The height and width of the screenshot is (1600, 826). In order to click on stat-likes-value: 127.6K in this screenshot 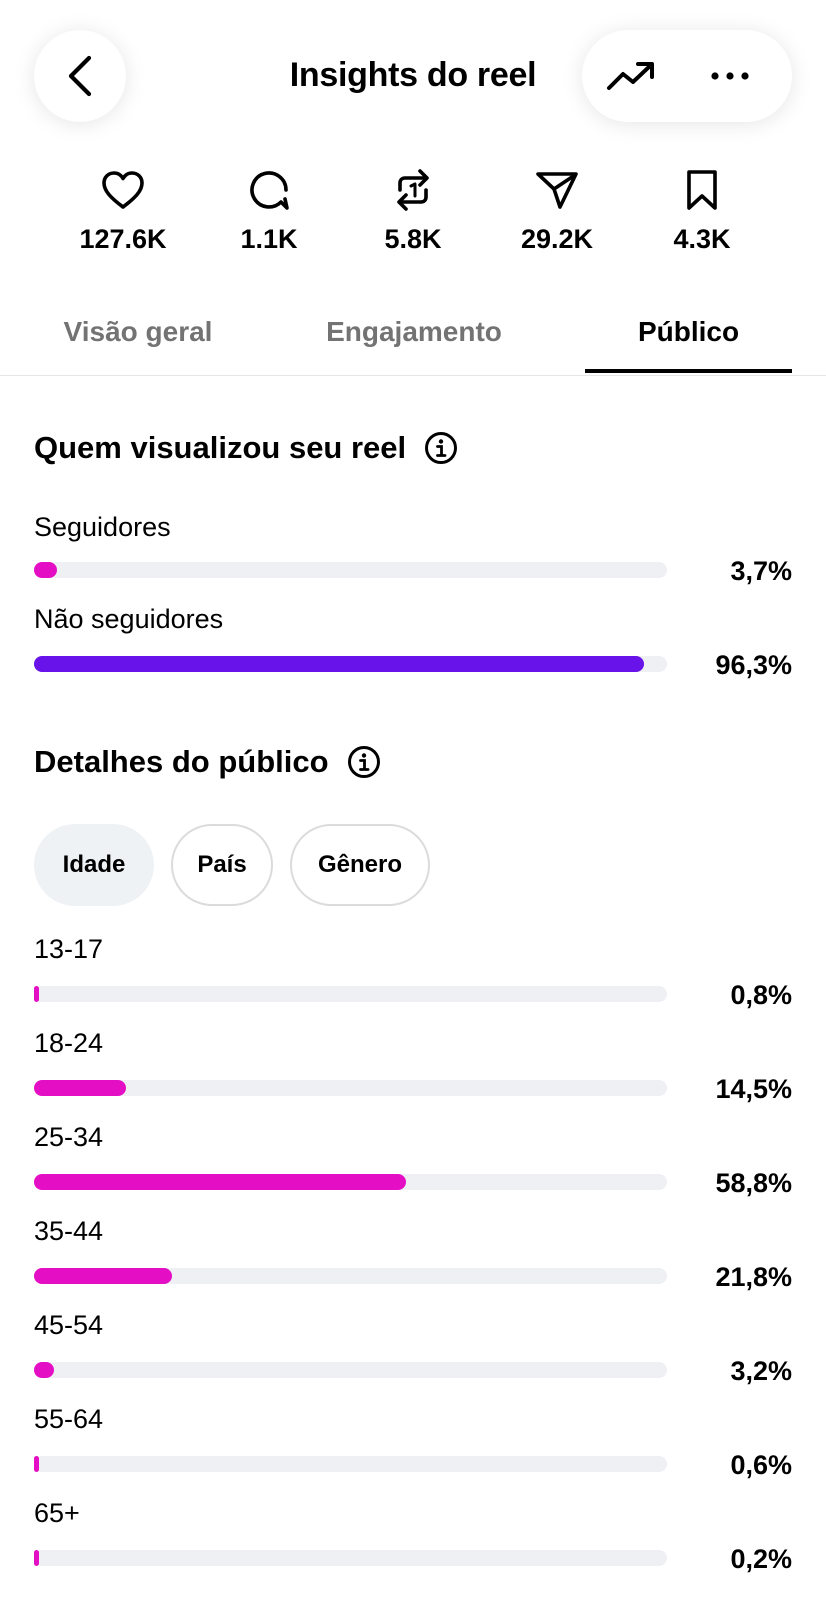, I will do `click(123, 239)`.